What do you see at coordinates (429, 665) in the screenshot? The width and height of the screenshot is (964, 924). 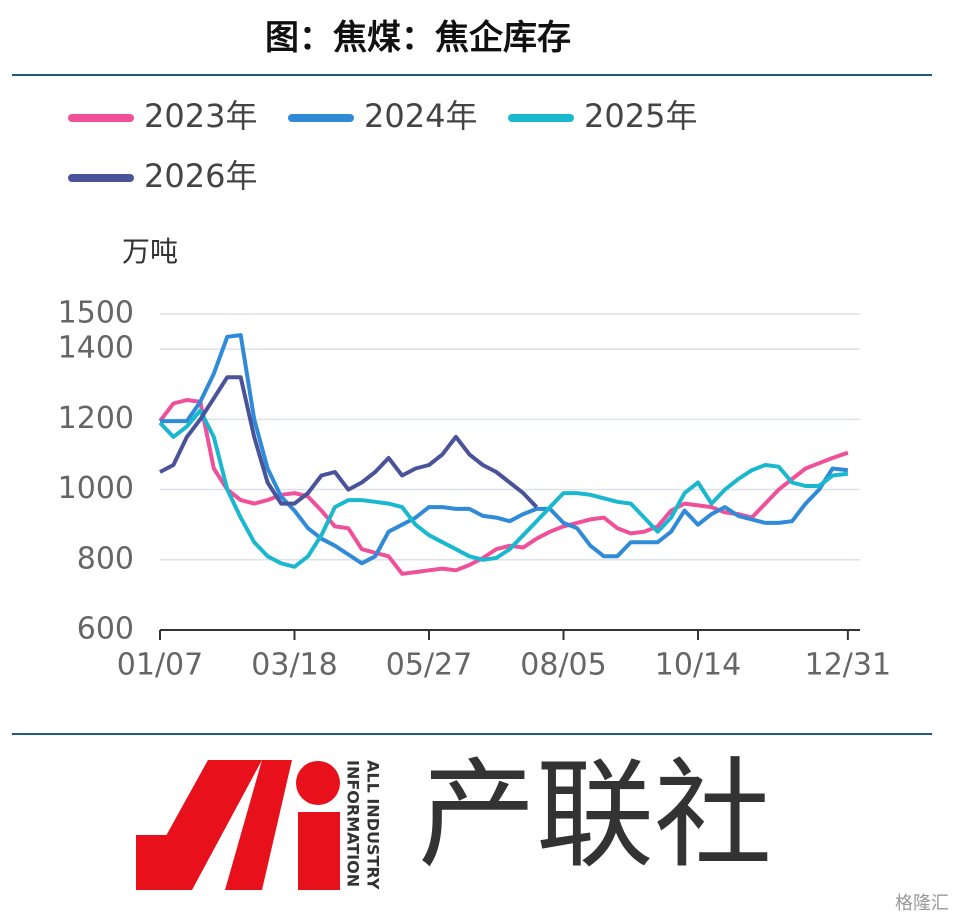 I see `x-tick-label: 05/27` at bounding box center [429, 665].